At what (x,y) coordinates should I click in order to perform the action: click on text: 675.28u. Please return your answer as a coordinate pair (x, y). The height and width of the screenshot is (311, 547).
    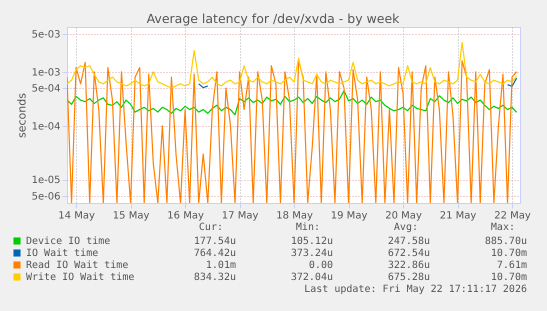
    Looking at the image, I should click on (409, 277).